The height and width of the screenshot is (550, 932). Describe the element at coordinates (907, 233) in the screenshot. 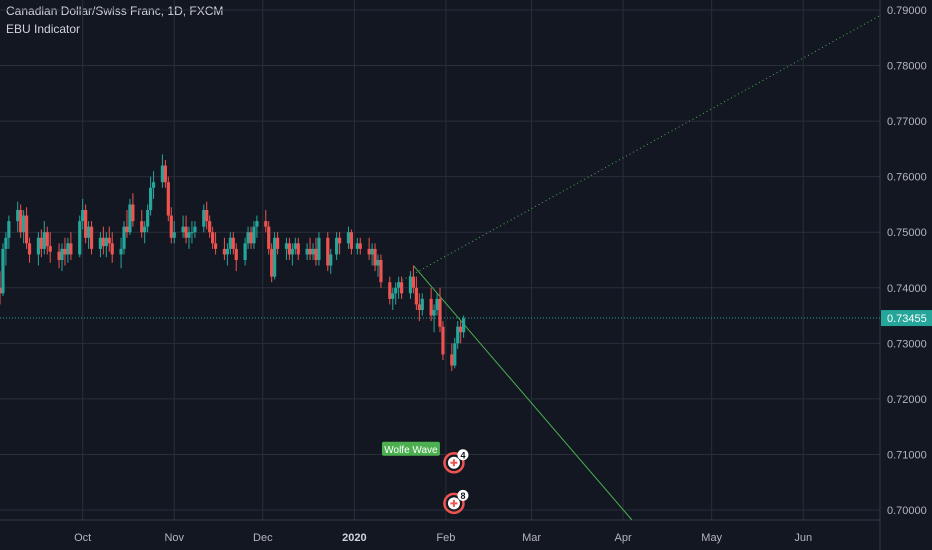

I see `price-tick-label: 0.75000` at that location.